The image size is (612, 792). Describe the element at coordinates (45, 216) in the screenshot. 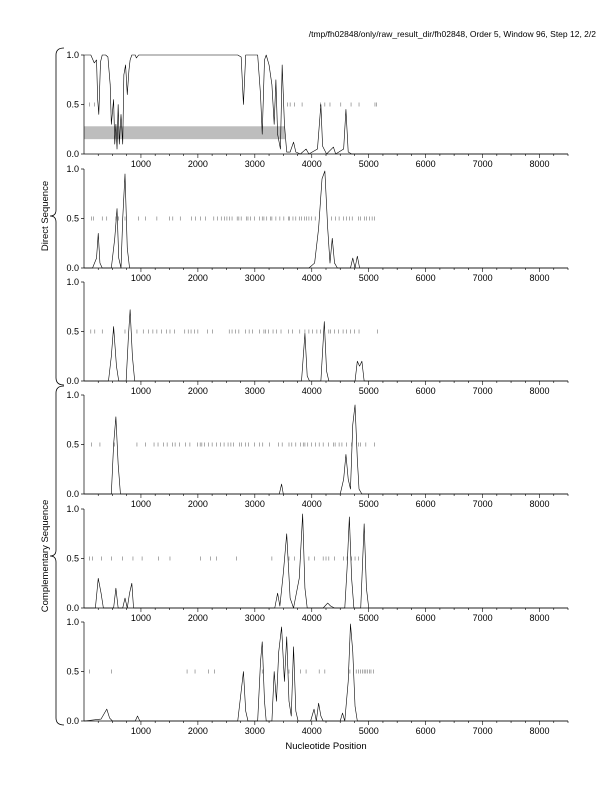

I see `direct-sequence-label: Direct Sequence` at that location.